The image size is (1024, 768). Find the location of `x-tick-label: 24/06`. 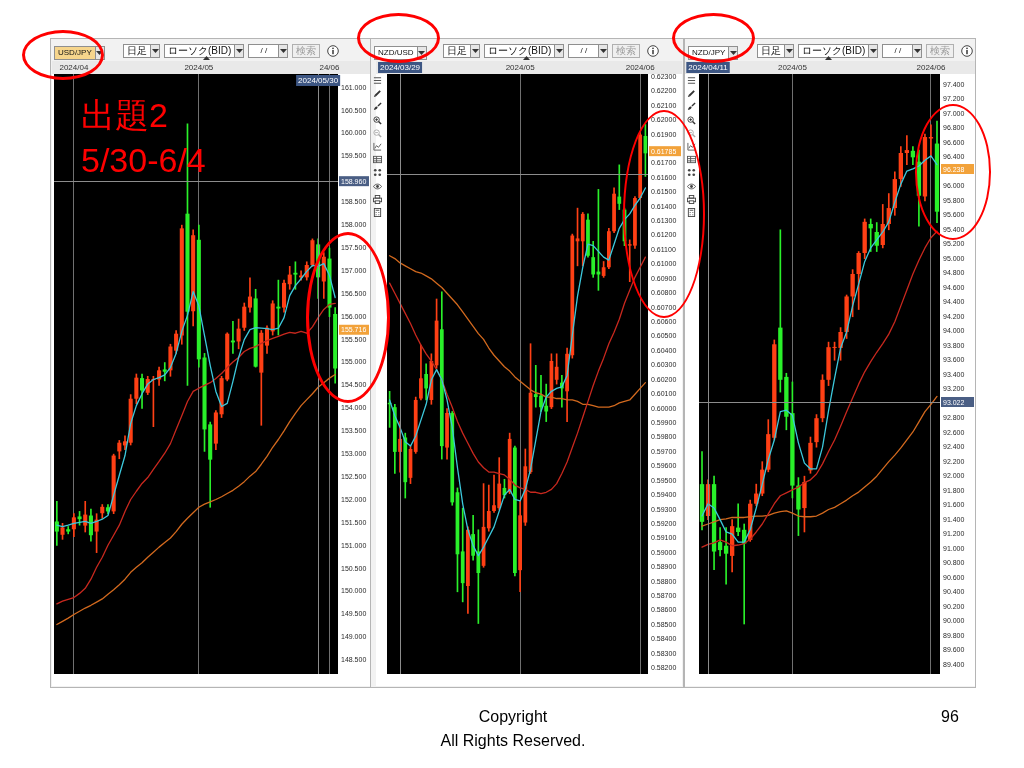

x-tick-label: 24/06 is located at coordinates (330, 68).